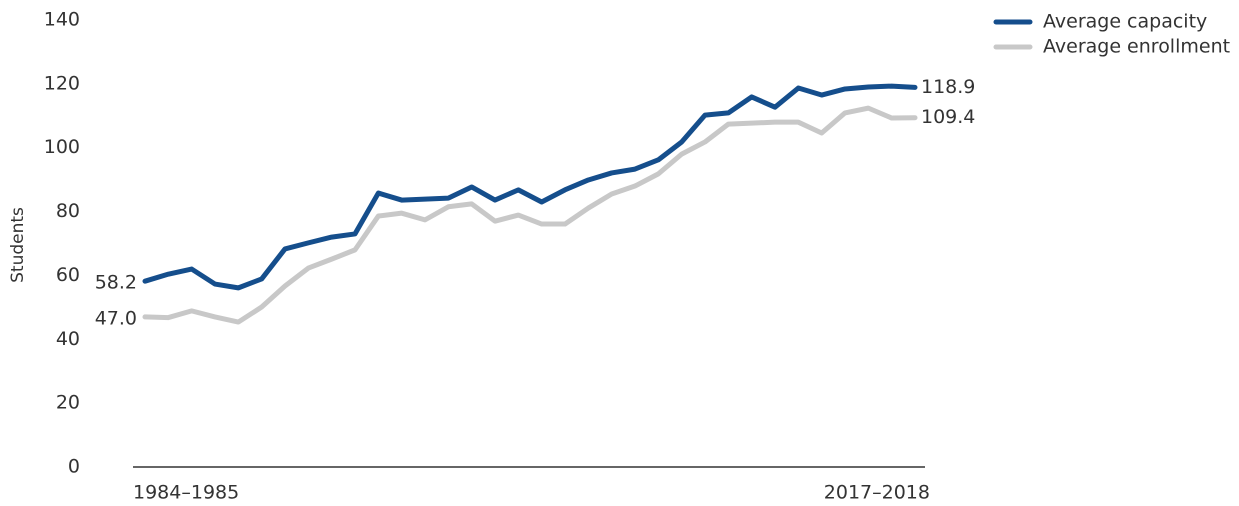  What do you see at coordinates (74, 467) in the screenshot?
I see `y-tick-label: 0` at bounding box center [74, 467].